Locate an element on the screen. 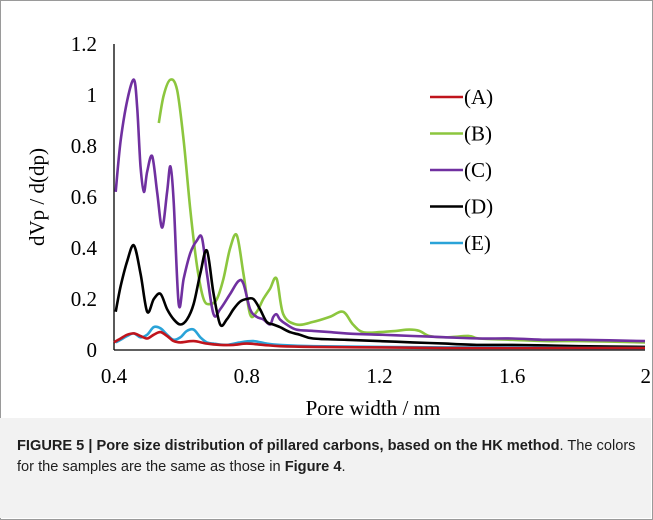 This screenshot has width=653, height=520. y-tick-label: 0.2 is located at coordinates (84, 299).